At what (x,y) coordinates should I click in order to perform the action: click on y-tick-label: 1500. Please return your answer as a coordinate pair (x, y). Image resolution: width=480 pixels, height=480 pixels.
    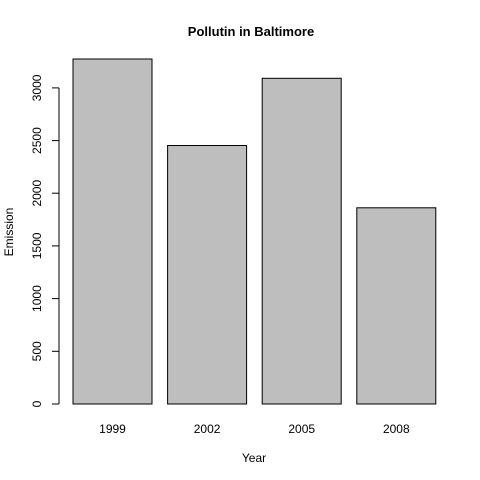
    Looking at the image, I should click on (37, 245).